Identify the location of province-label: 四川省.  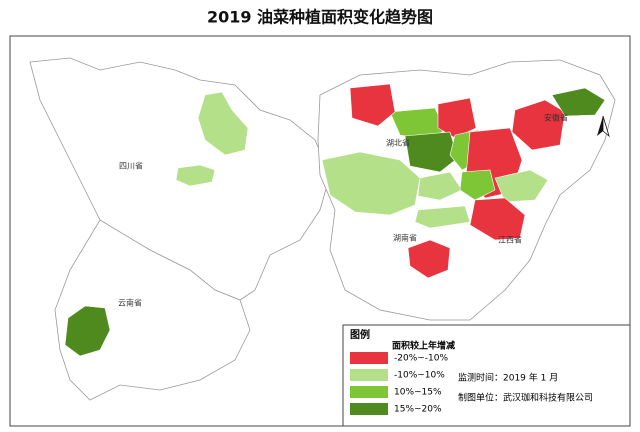
(131, 166).